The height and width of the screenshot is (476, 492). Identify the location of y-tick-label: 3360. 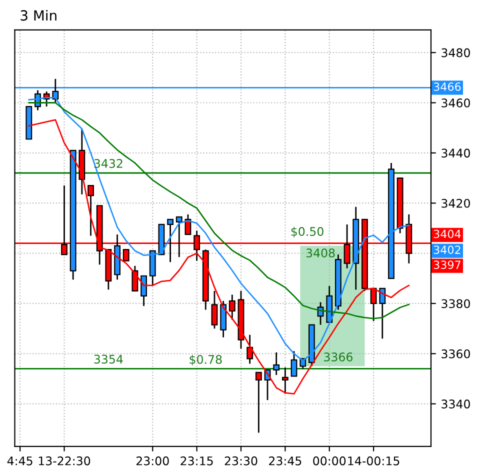
(456, 353).